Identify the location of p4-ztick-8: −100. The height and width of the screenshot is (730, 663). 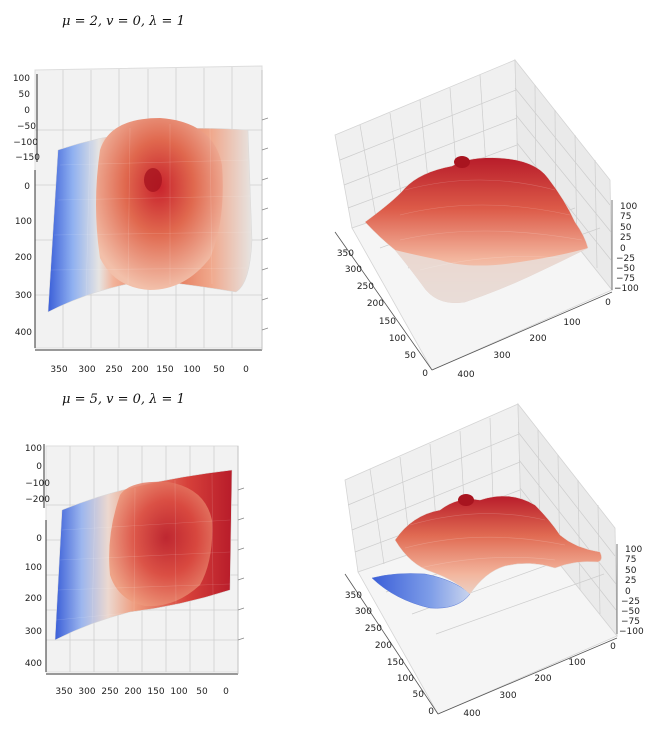
(631, 632).